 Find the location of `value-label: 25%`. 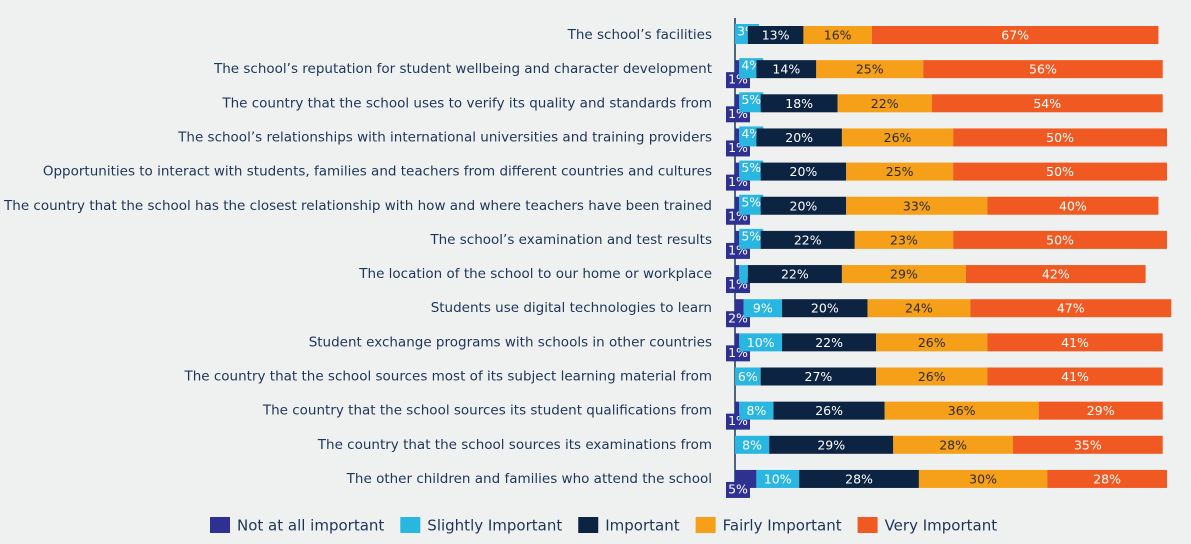

value-label: 25% is located at coordinates (870, 69).